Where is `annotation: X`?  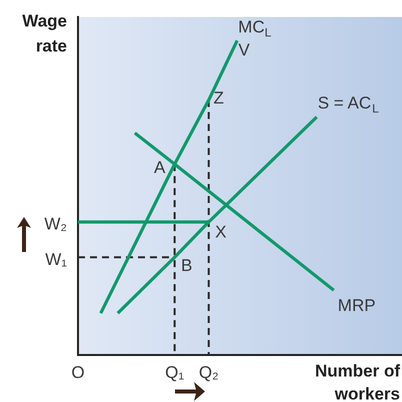
annotation: X is located at coordinates (220, 232).